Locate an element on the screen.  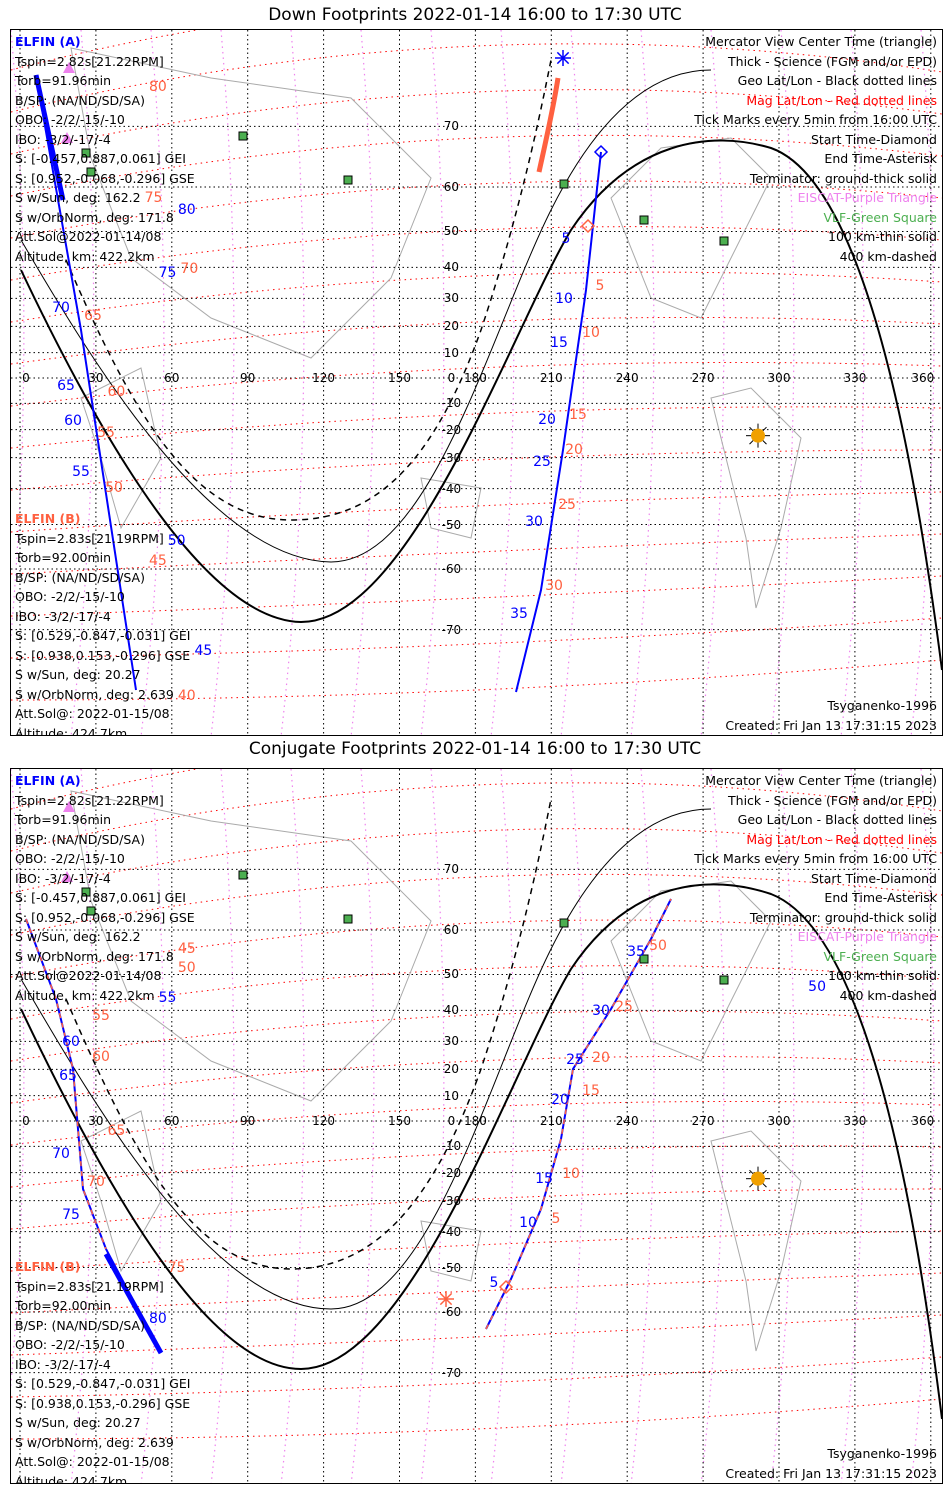
lon-tick-label: 150 is located at coordinates (399, 1121).